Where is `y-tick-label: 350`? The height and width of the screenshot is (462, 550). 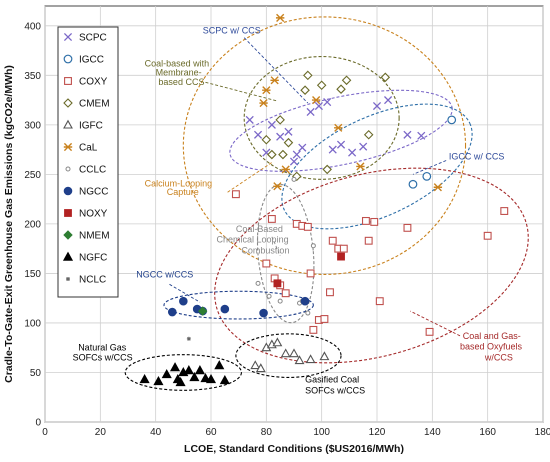
y-tick-label: 350 is located at coordinates (32, 76).